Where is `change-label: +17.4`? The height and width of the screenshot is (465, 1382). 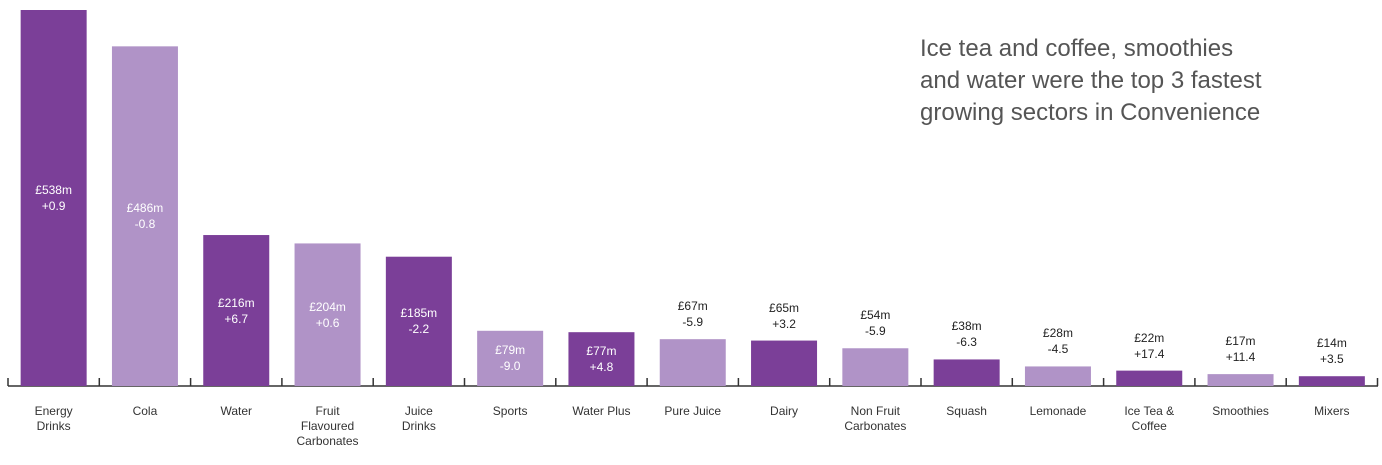
change-label: +17.4 is located at coordinates (1149, 353).